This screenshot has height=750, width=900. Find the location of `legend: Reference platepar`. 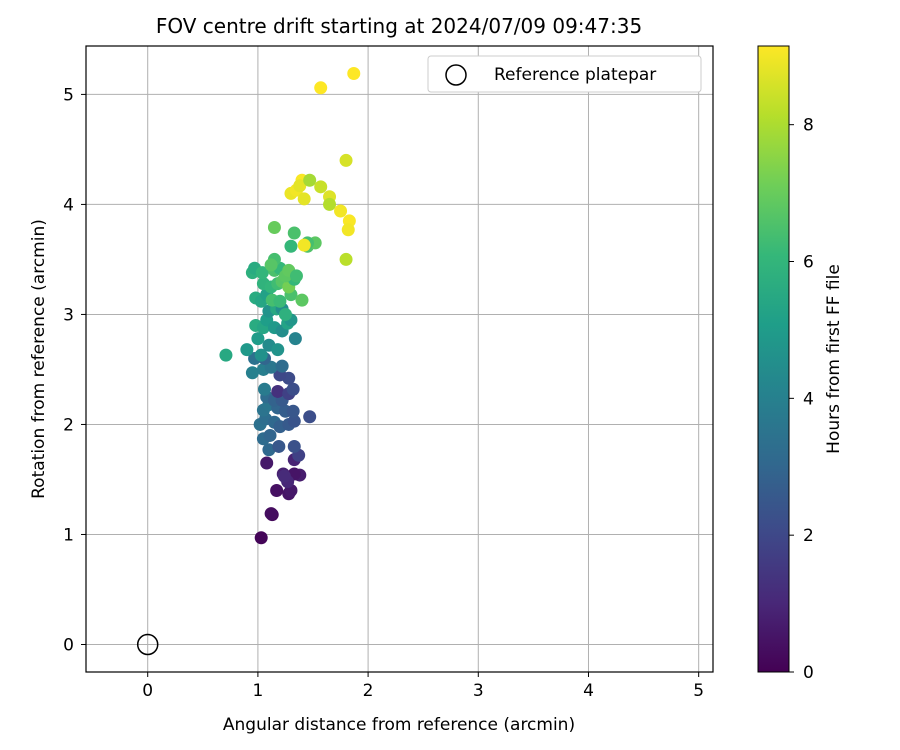

legend: Reference platepar is located at coordinates (564, 74).